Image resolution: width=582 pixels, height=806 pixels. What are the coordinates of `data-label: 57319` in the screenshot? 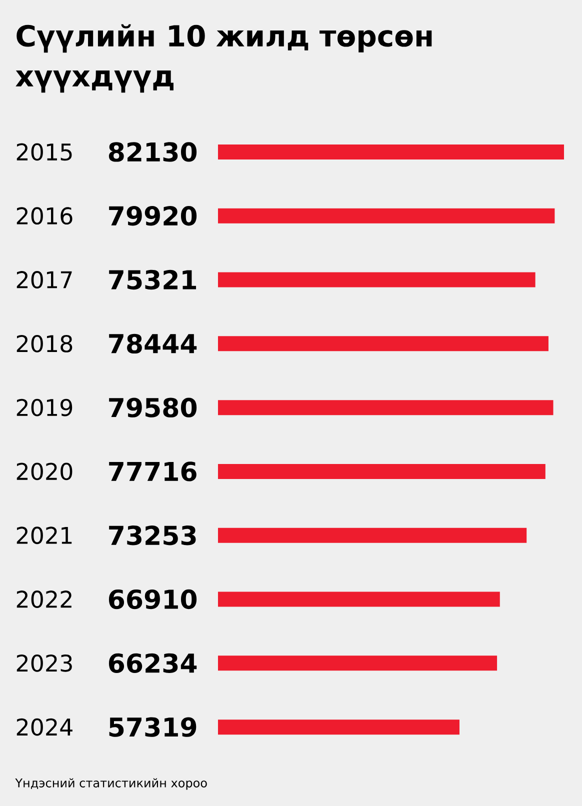 It's located at (152, 727).